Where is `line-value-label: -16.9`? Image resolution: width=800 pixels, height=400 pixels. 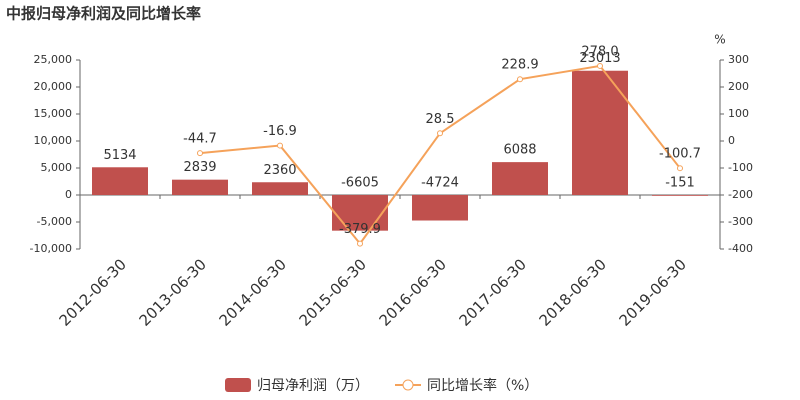
line-value-label: -16.9 is located at coordinates (280, 131).